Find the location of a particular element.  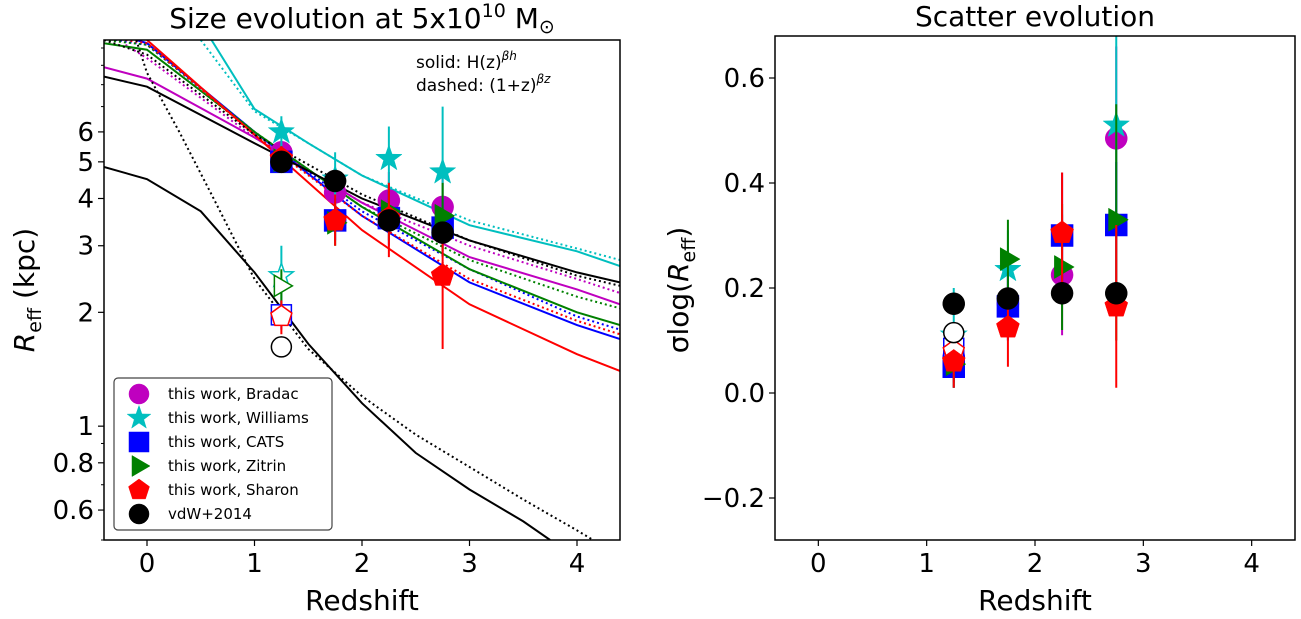

y-tick-label: 2 is located at coordinates (85, 313).